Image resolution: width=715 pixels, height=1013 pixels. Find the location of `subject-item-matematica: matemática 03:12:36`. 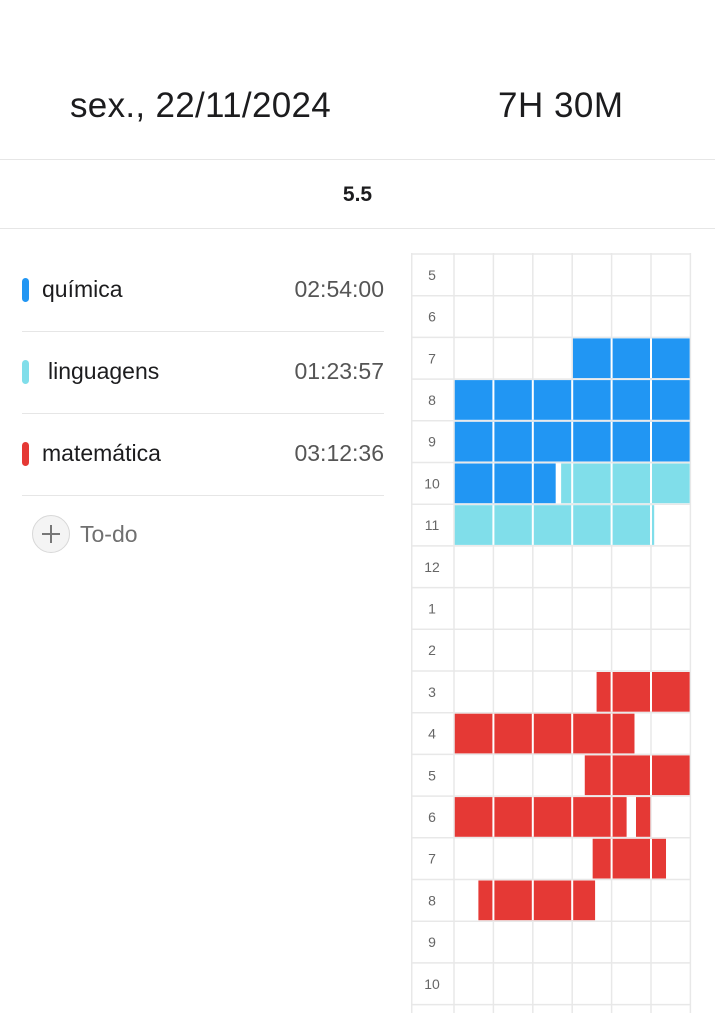

subject-item-matematica: matemática 03:12:36 is located at coordinates (203, 455).